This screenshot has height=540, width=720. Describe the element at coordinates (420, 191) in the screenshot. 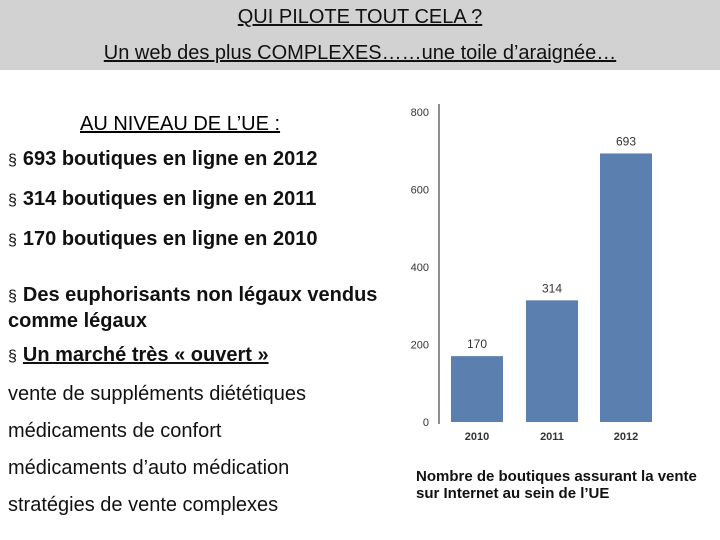

I see `y-tick-label: 600` at that location.